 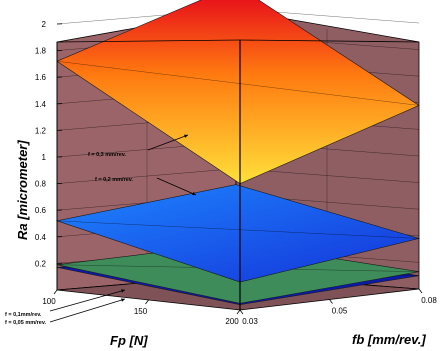 I want to click on z-axis-label: Ra [micrometer], so click(x=22, y=190).